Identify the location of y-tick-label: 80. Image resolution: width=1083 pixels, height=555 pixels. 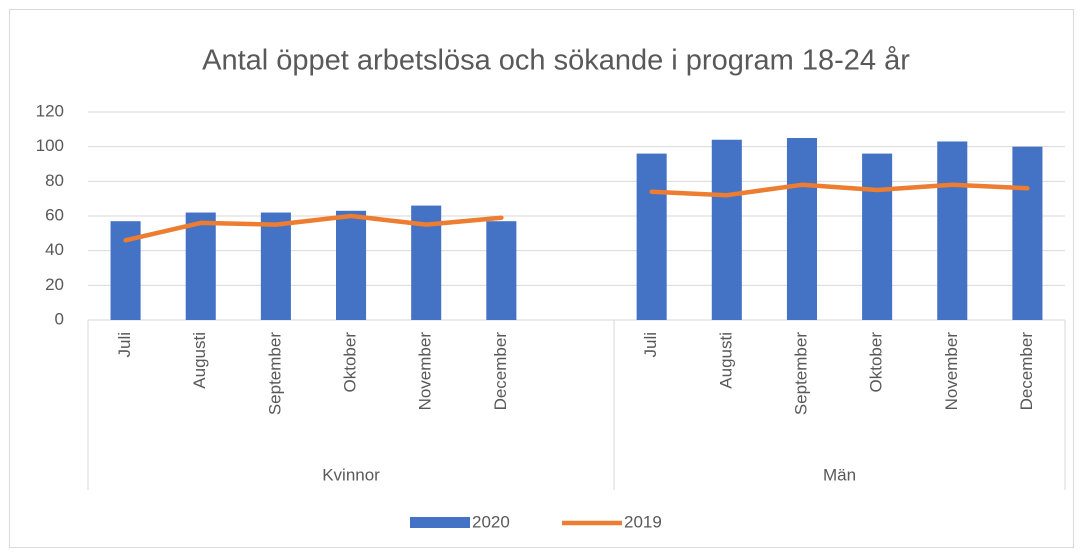
(54, 180).